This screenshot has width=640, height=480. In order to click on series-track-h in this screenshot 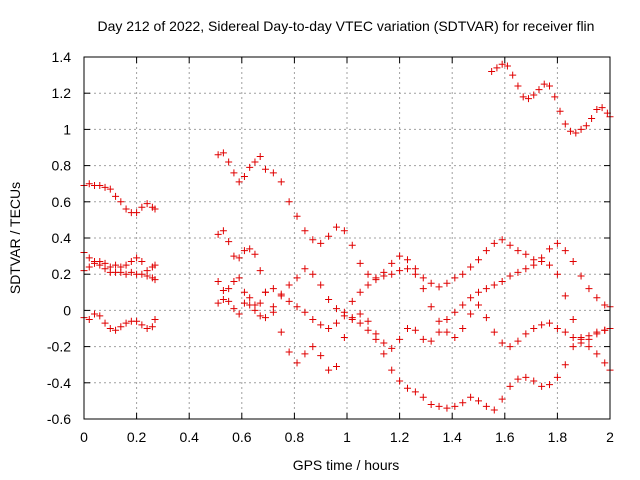, I will do `click(414, 308)`.